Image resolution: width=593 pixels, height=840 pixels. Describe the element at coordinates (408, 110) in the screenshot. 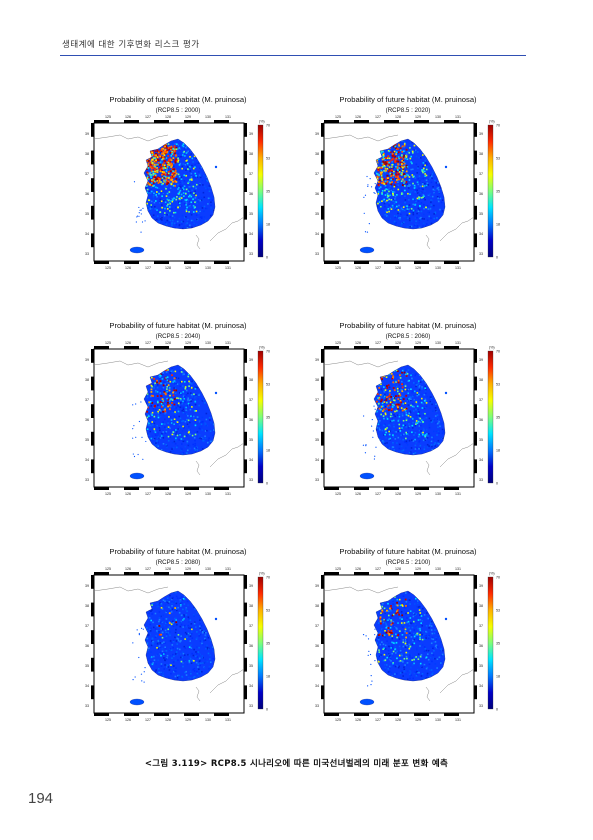

I see `panel-subtitle: (RCP8.5 : 2020)` at that location.